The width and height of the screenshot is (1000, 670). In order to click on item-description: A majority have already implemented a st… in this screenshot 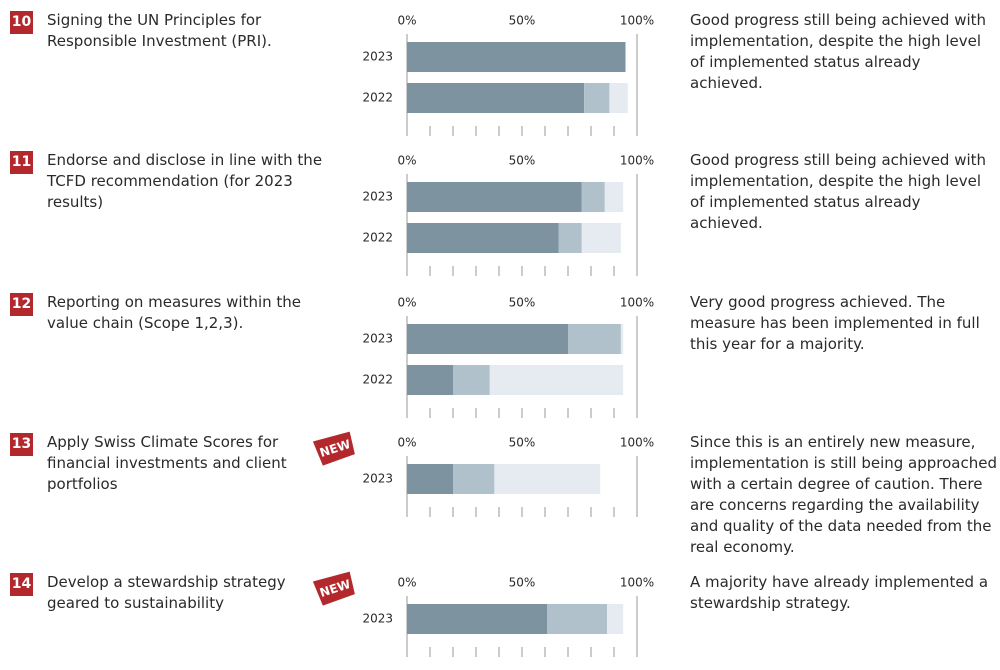, I will do `click(839, 592)`.